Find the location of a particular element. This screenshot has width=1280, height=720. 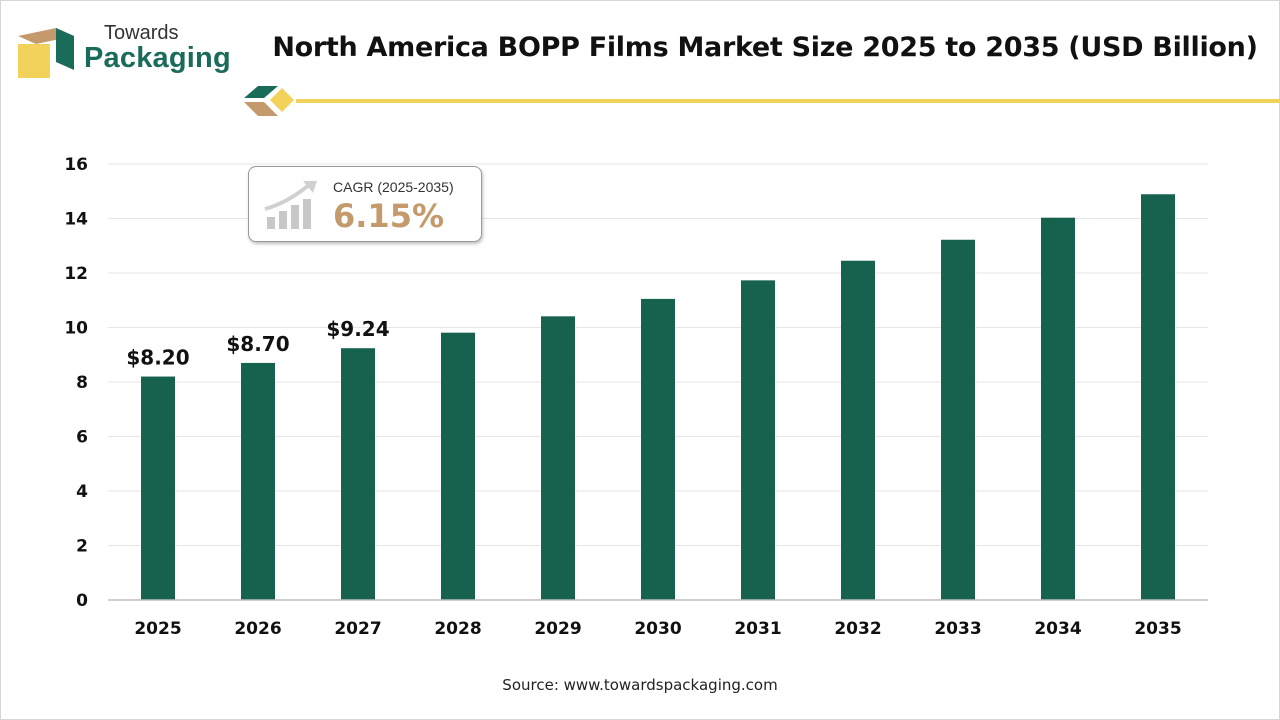

y-tick-label: 4 is located at coordinates (82, 492).